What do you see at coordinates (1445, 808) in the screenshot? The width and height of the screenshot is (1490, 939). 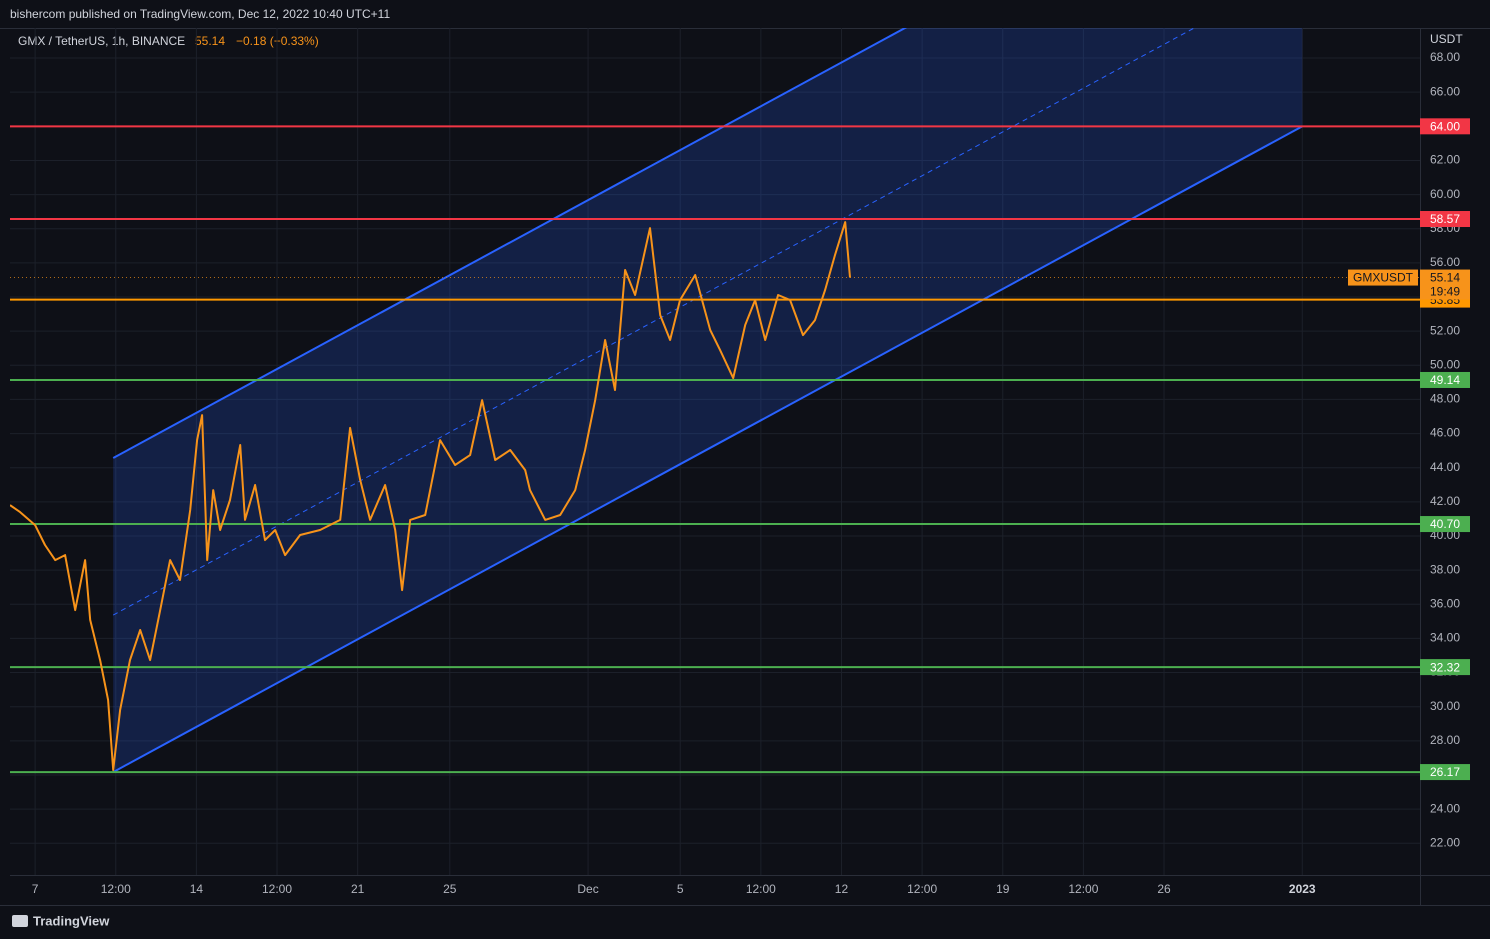 I see `y-tick-label: 24.00` at bounding box center [1445, 808].